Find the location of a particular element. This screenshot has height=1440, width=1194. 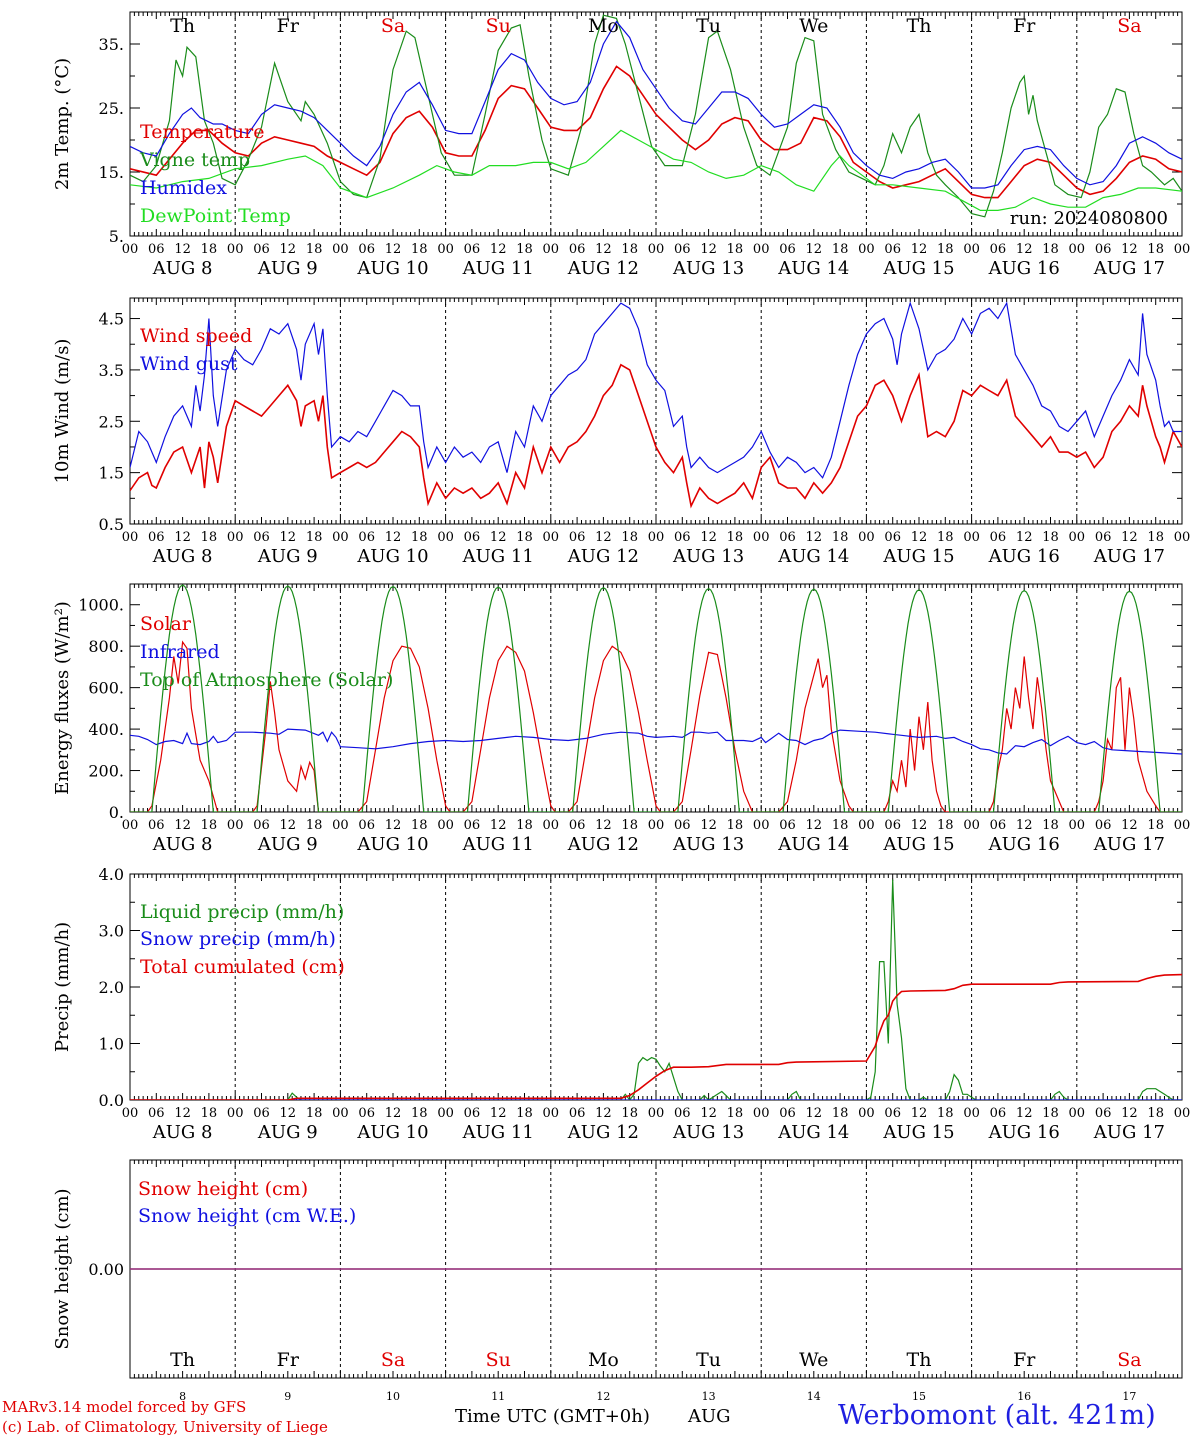

day-number-label: 8 is located at coordinates (182, 1396).